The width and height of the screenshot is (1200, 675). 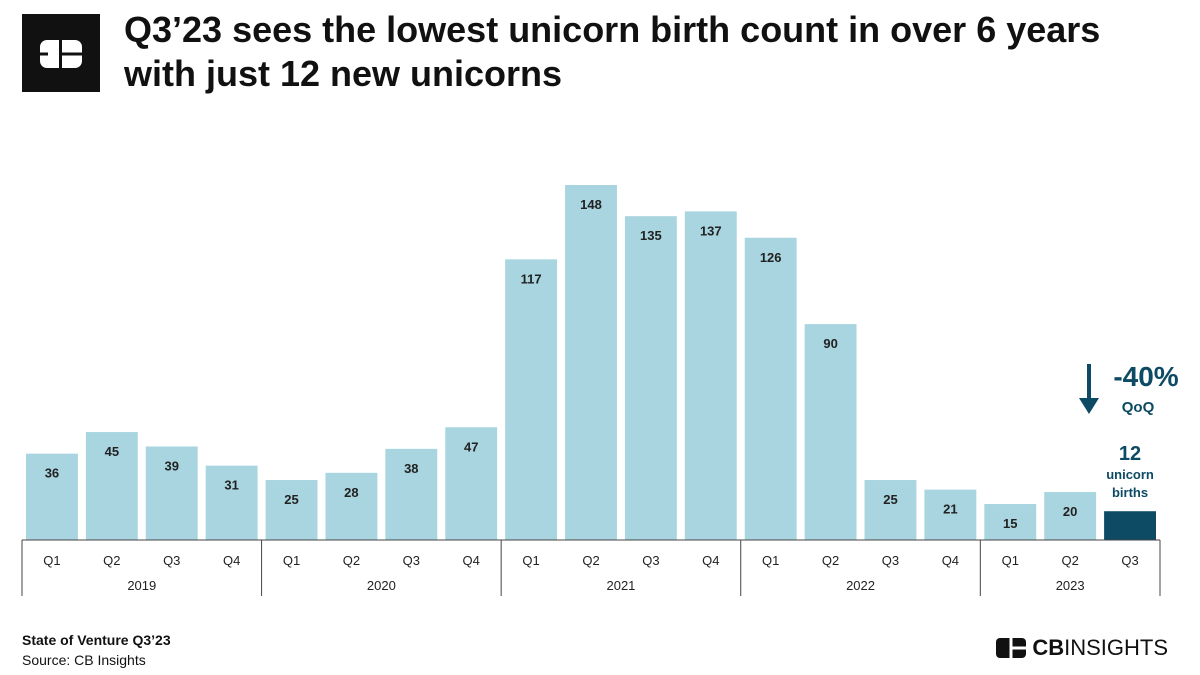 What do you see at coordinates (711, 230) in the screenshot?
I see `bar-value-label-11: 137` at bounding box center [711, 230].